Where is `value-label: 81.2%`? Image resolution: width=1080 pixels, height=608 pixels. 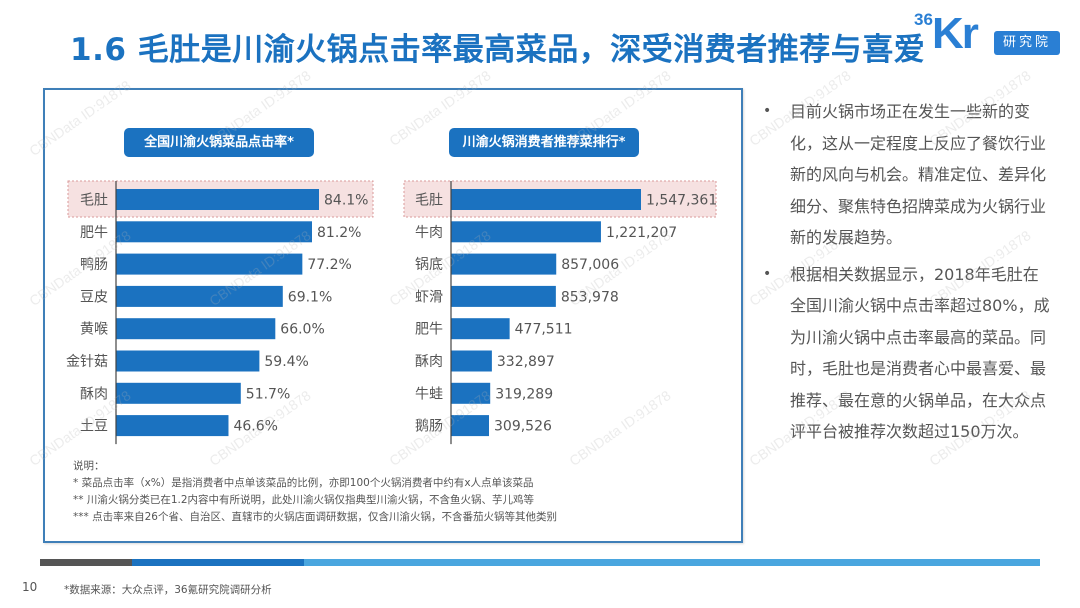
value-label: 81.2% is located at coordinates (339, 233).